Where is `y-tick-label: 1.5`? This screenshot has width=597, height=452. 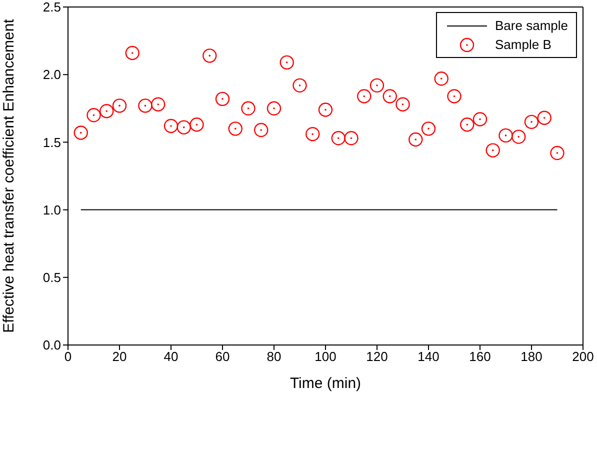
y-tick-label: 1.5 is located at coordinates (51, 142).